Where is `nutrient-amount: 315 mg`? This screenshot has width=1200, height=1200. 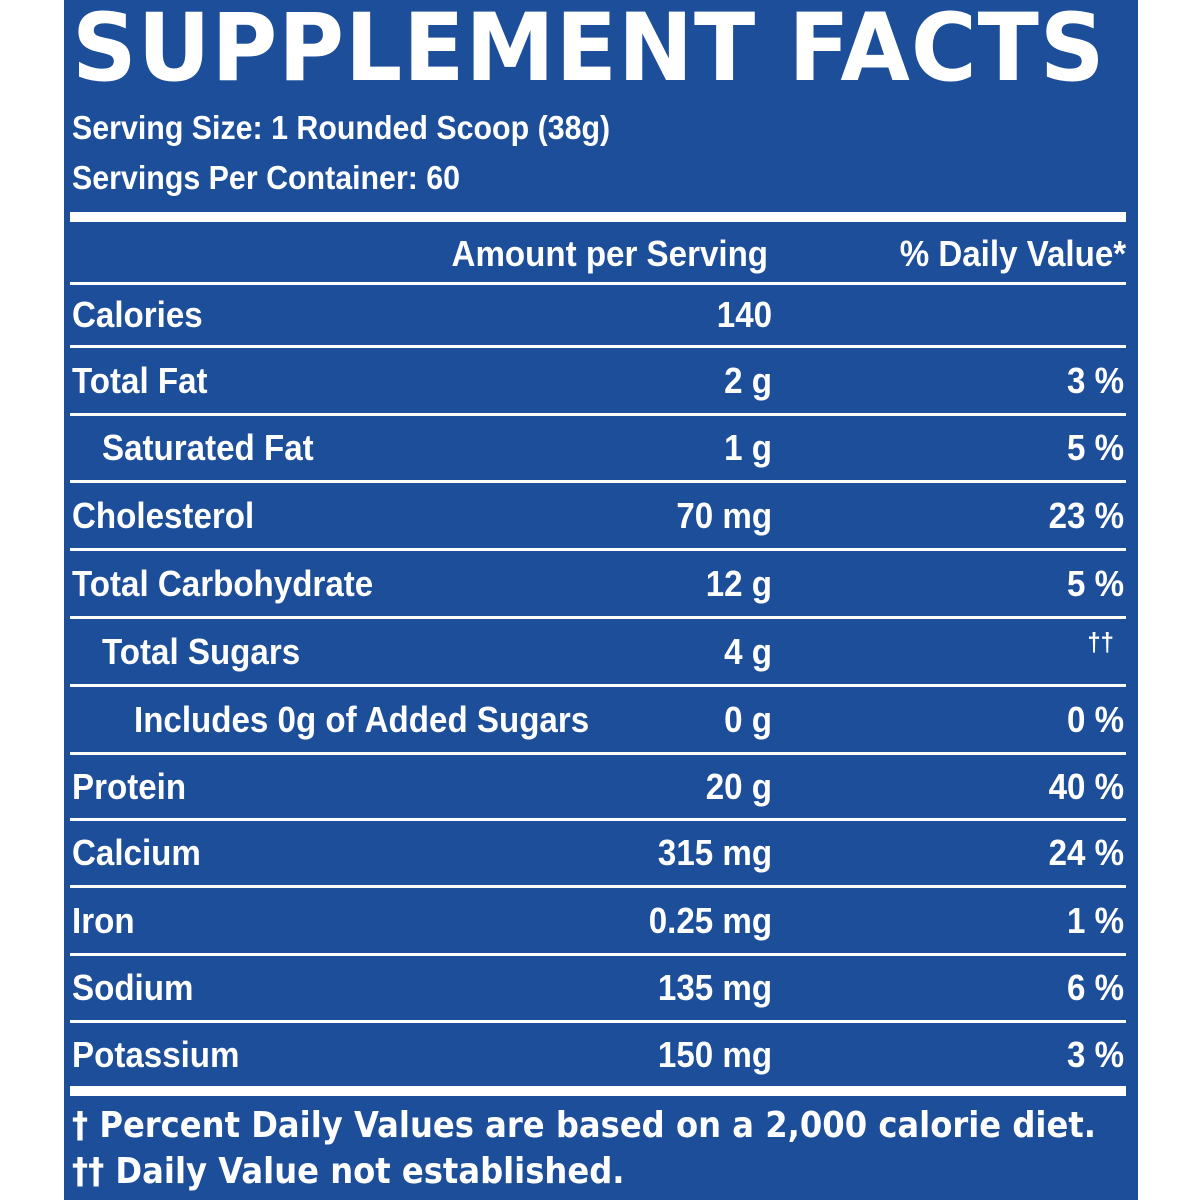
nutrient-amount: 315 mg is located at coordinates (714, 852).